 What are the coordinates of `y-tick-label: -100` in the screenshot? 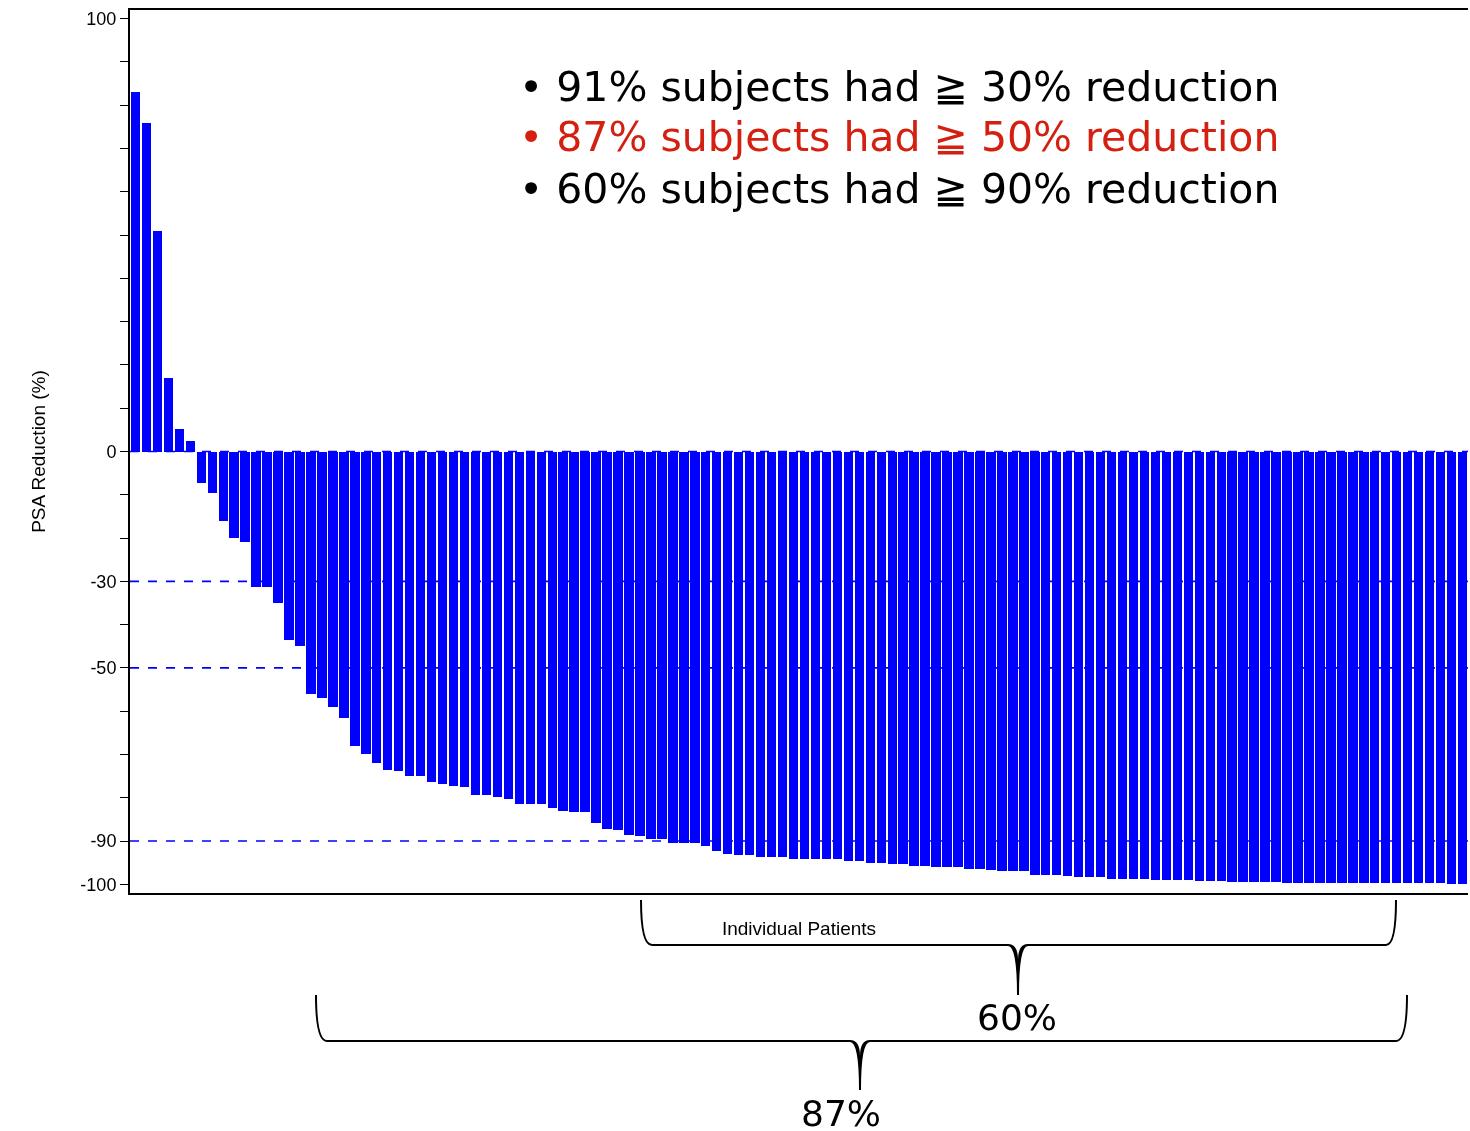 It's located at (98, 884).